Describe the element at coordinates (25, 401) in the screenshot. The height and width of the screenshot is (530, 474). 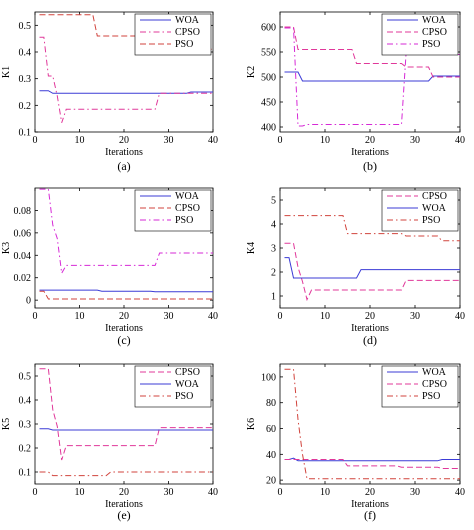
I see `y-tick-label: 0.4` at that location.